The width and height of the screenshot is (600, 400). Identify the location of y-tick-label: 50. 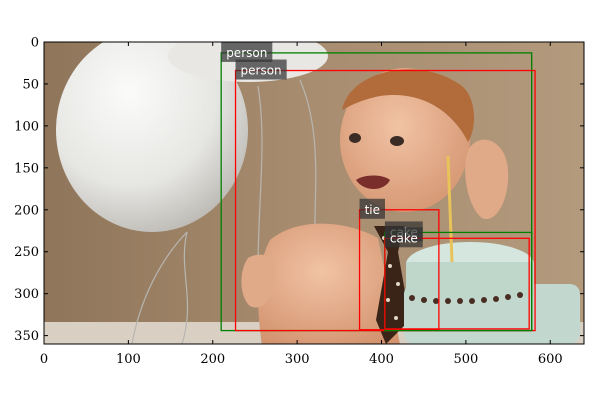
(30, 84).